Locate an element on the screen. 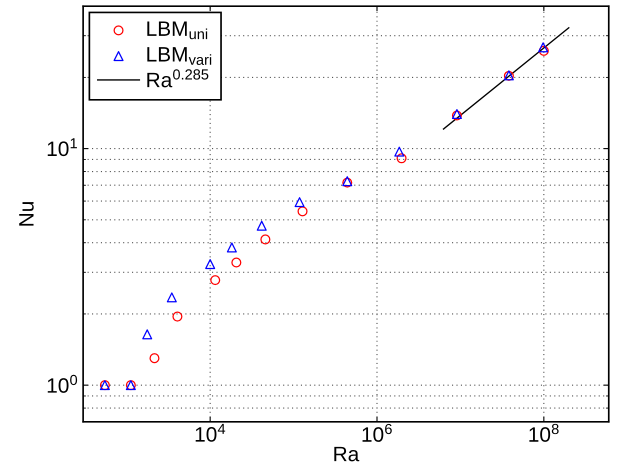 The height and width of the screenshot is (475, 625). x-tick-label: 10$^{8}$ is located at coordinates (544, 433).